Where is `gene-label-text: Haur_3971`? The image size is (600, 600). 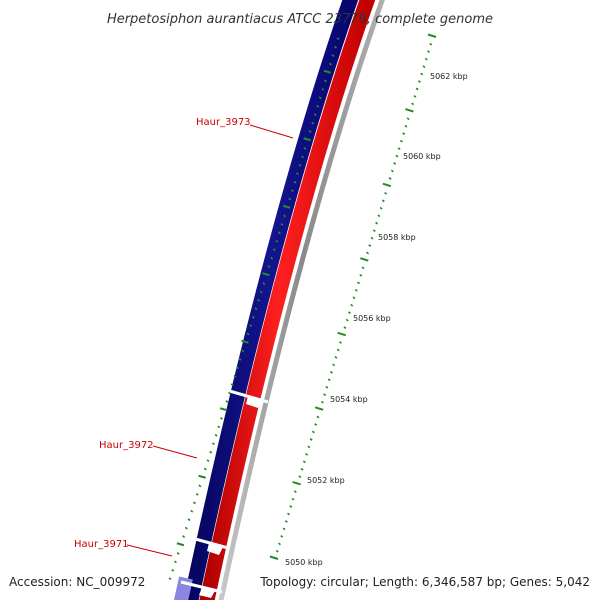
gene-label-text: Haur_3971 is located at coordinates (101, 544).